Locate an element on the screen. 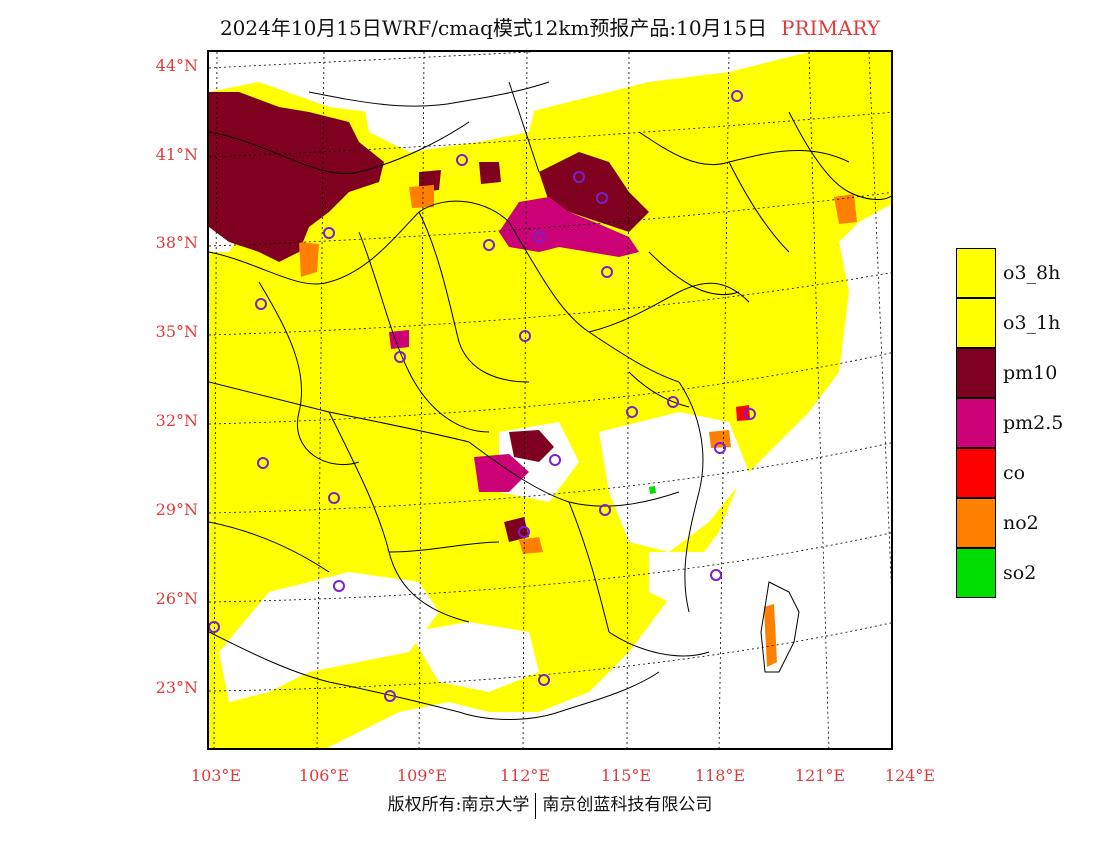 The width and height of the screenshot is (1100, 850). legend-item-no2: no2 is located at coordinates (1021, 523).